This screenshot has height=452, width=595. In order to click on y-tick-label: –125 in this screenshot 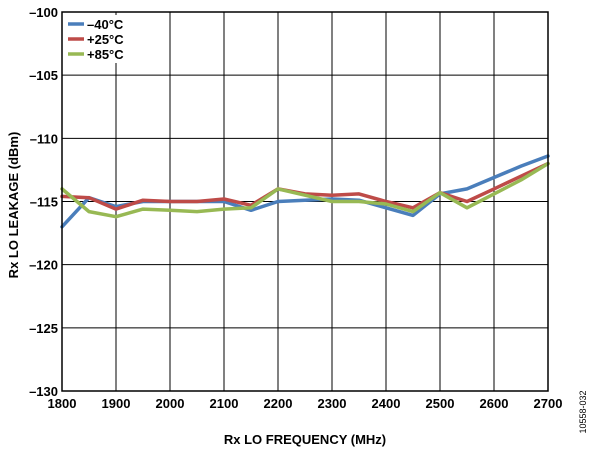, I will do `click(43, 328)`.